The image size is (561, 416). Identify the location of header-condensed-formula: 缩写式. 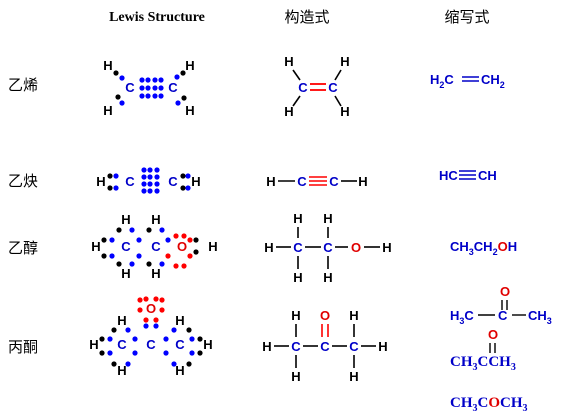
(466, 17).